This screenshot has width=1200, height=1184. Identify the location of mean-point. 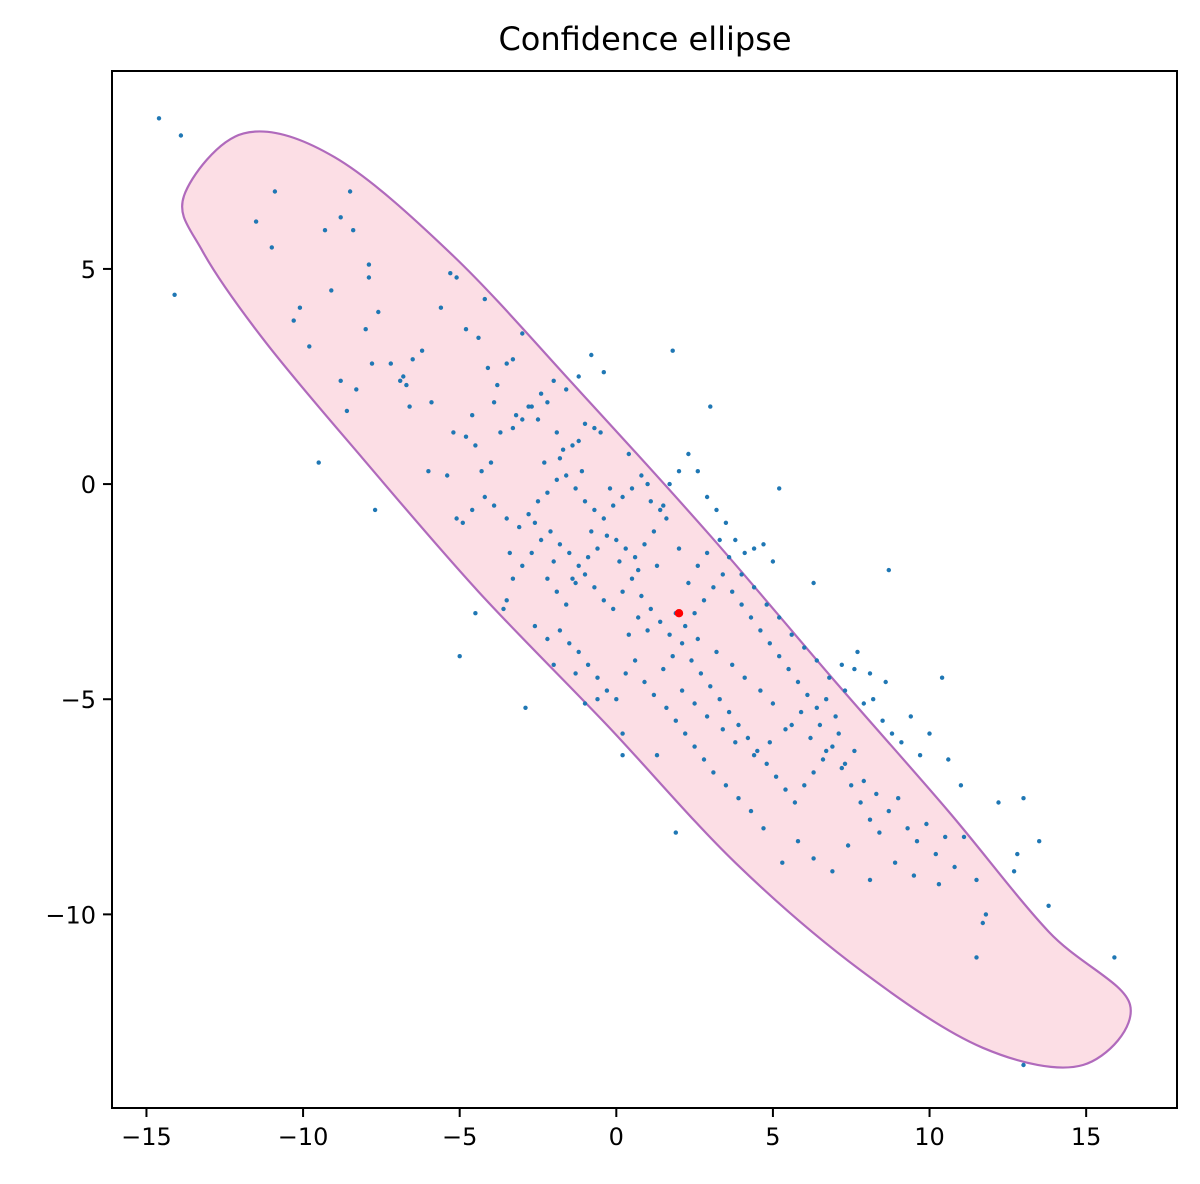
(679, 613).